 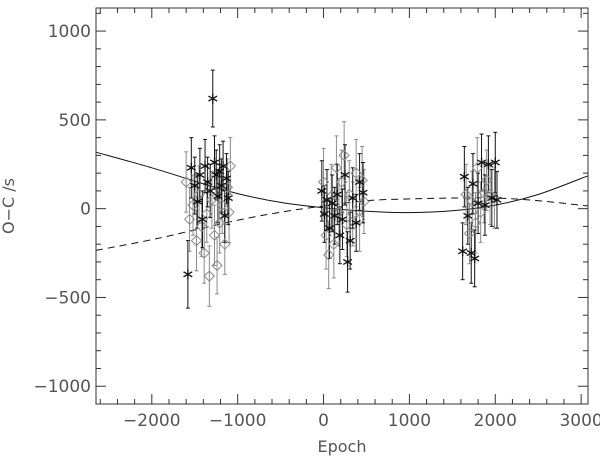 I want to click on x-tick-label: 0, so click(x=323, y=421).